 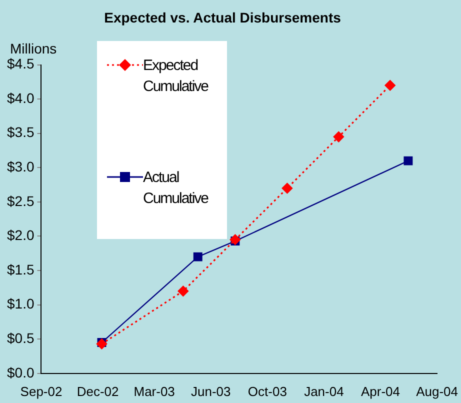 I want to click on x-tick-label: Apr-04, so click(x=380, y=391).